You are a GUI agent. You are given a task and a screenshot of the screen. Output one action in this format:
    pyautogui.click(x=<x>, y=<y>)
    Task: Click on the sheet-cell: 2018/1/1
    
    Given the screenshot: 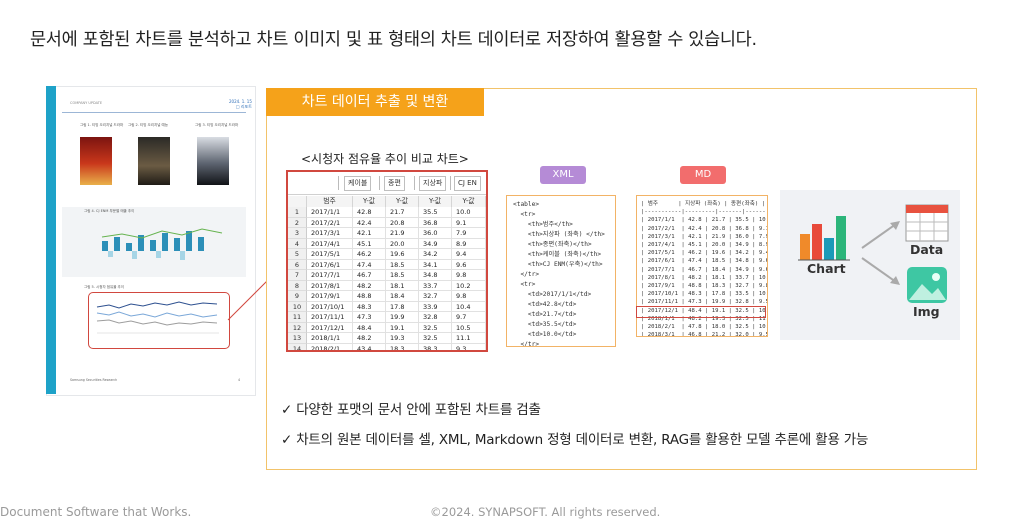 What is the action you would take?
    pyautogui.click(x=330, y=338)
    